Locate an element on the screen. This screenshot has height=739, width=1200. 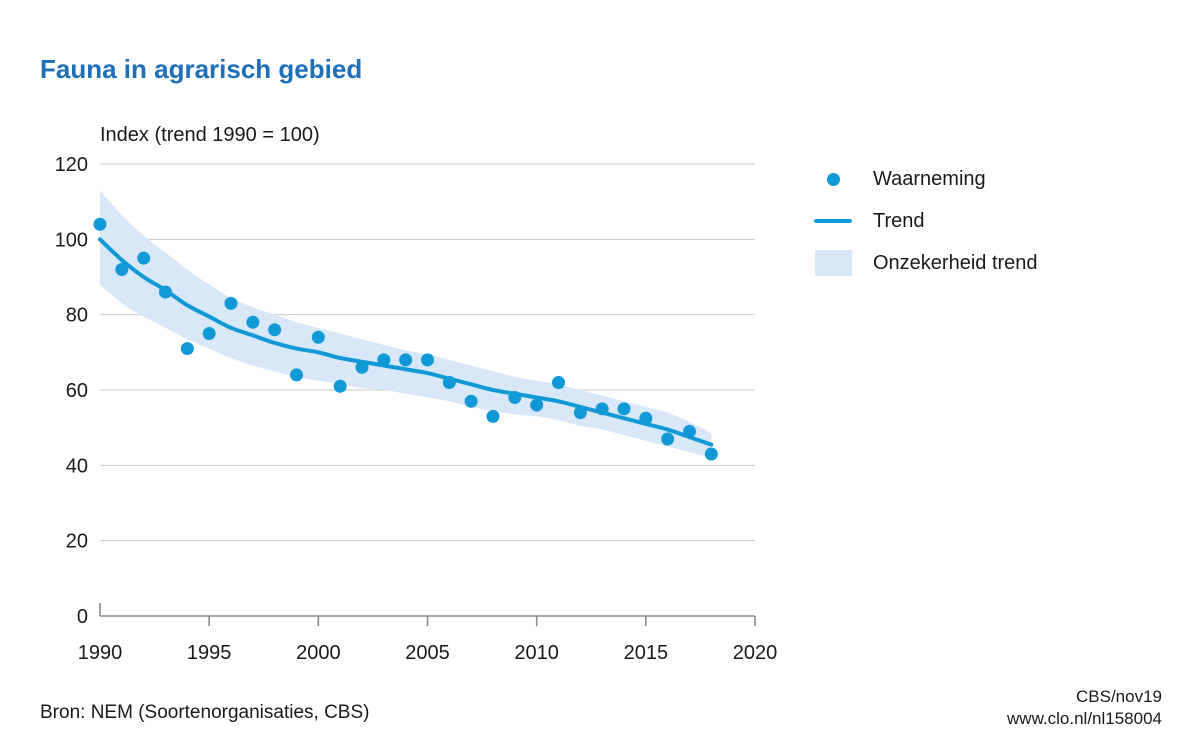
legend-item-trend: Trend is located at coordinates (926, 221).